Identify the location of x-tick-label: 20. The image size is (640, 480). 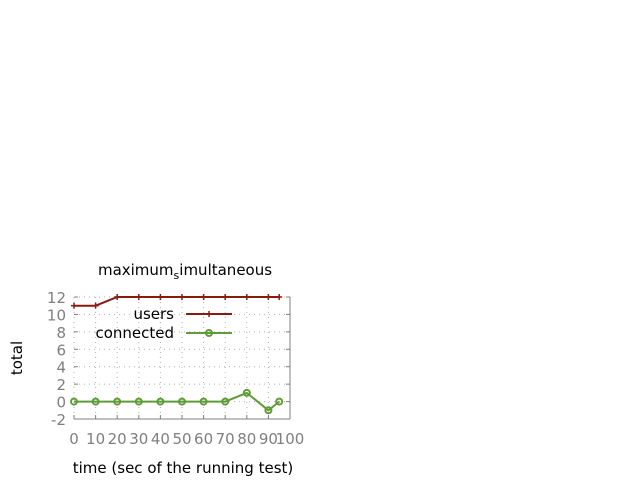
(117, 439).